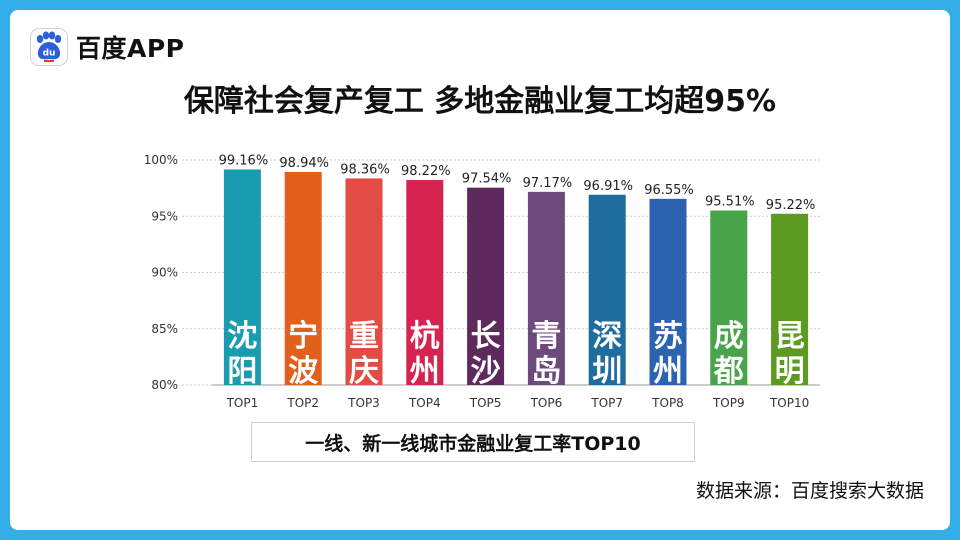  Describe the element at coordinates (809, 491) in the screenshot. I see `data-source: 数据来源：百度搜索大数据` at that location.